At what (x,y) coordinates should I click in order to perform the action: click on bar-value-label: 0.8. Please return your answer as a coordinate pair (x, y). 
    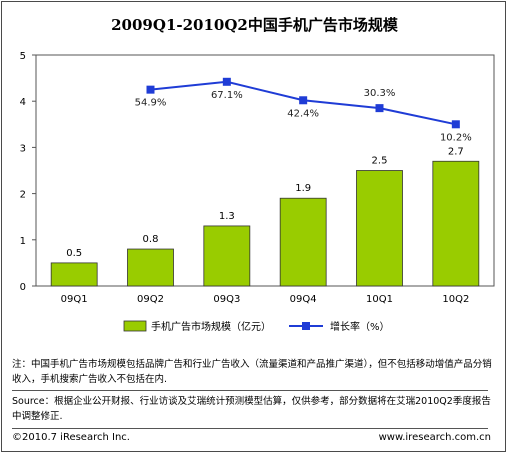
    Looking at the image, I should click on (151, 239).